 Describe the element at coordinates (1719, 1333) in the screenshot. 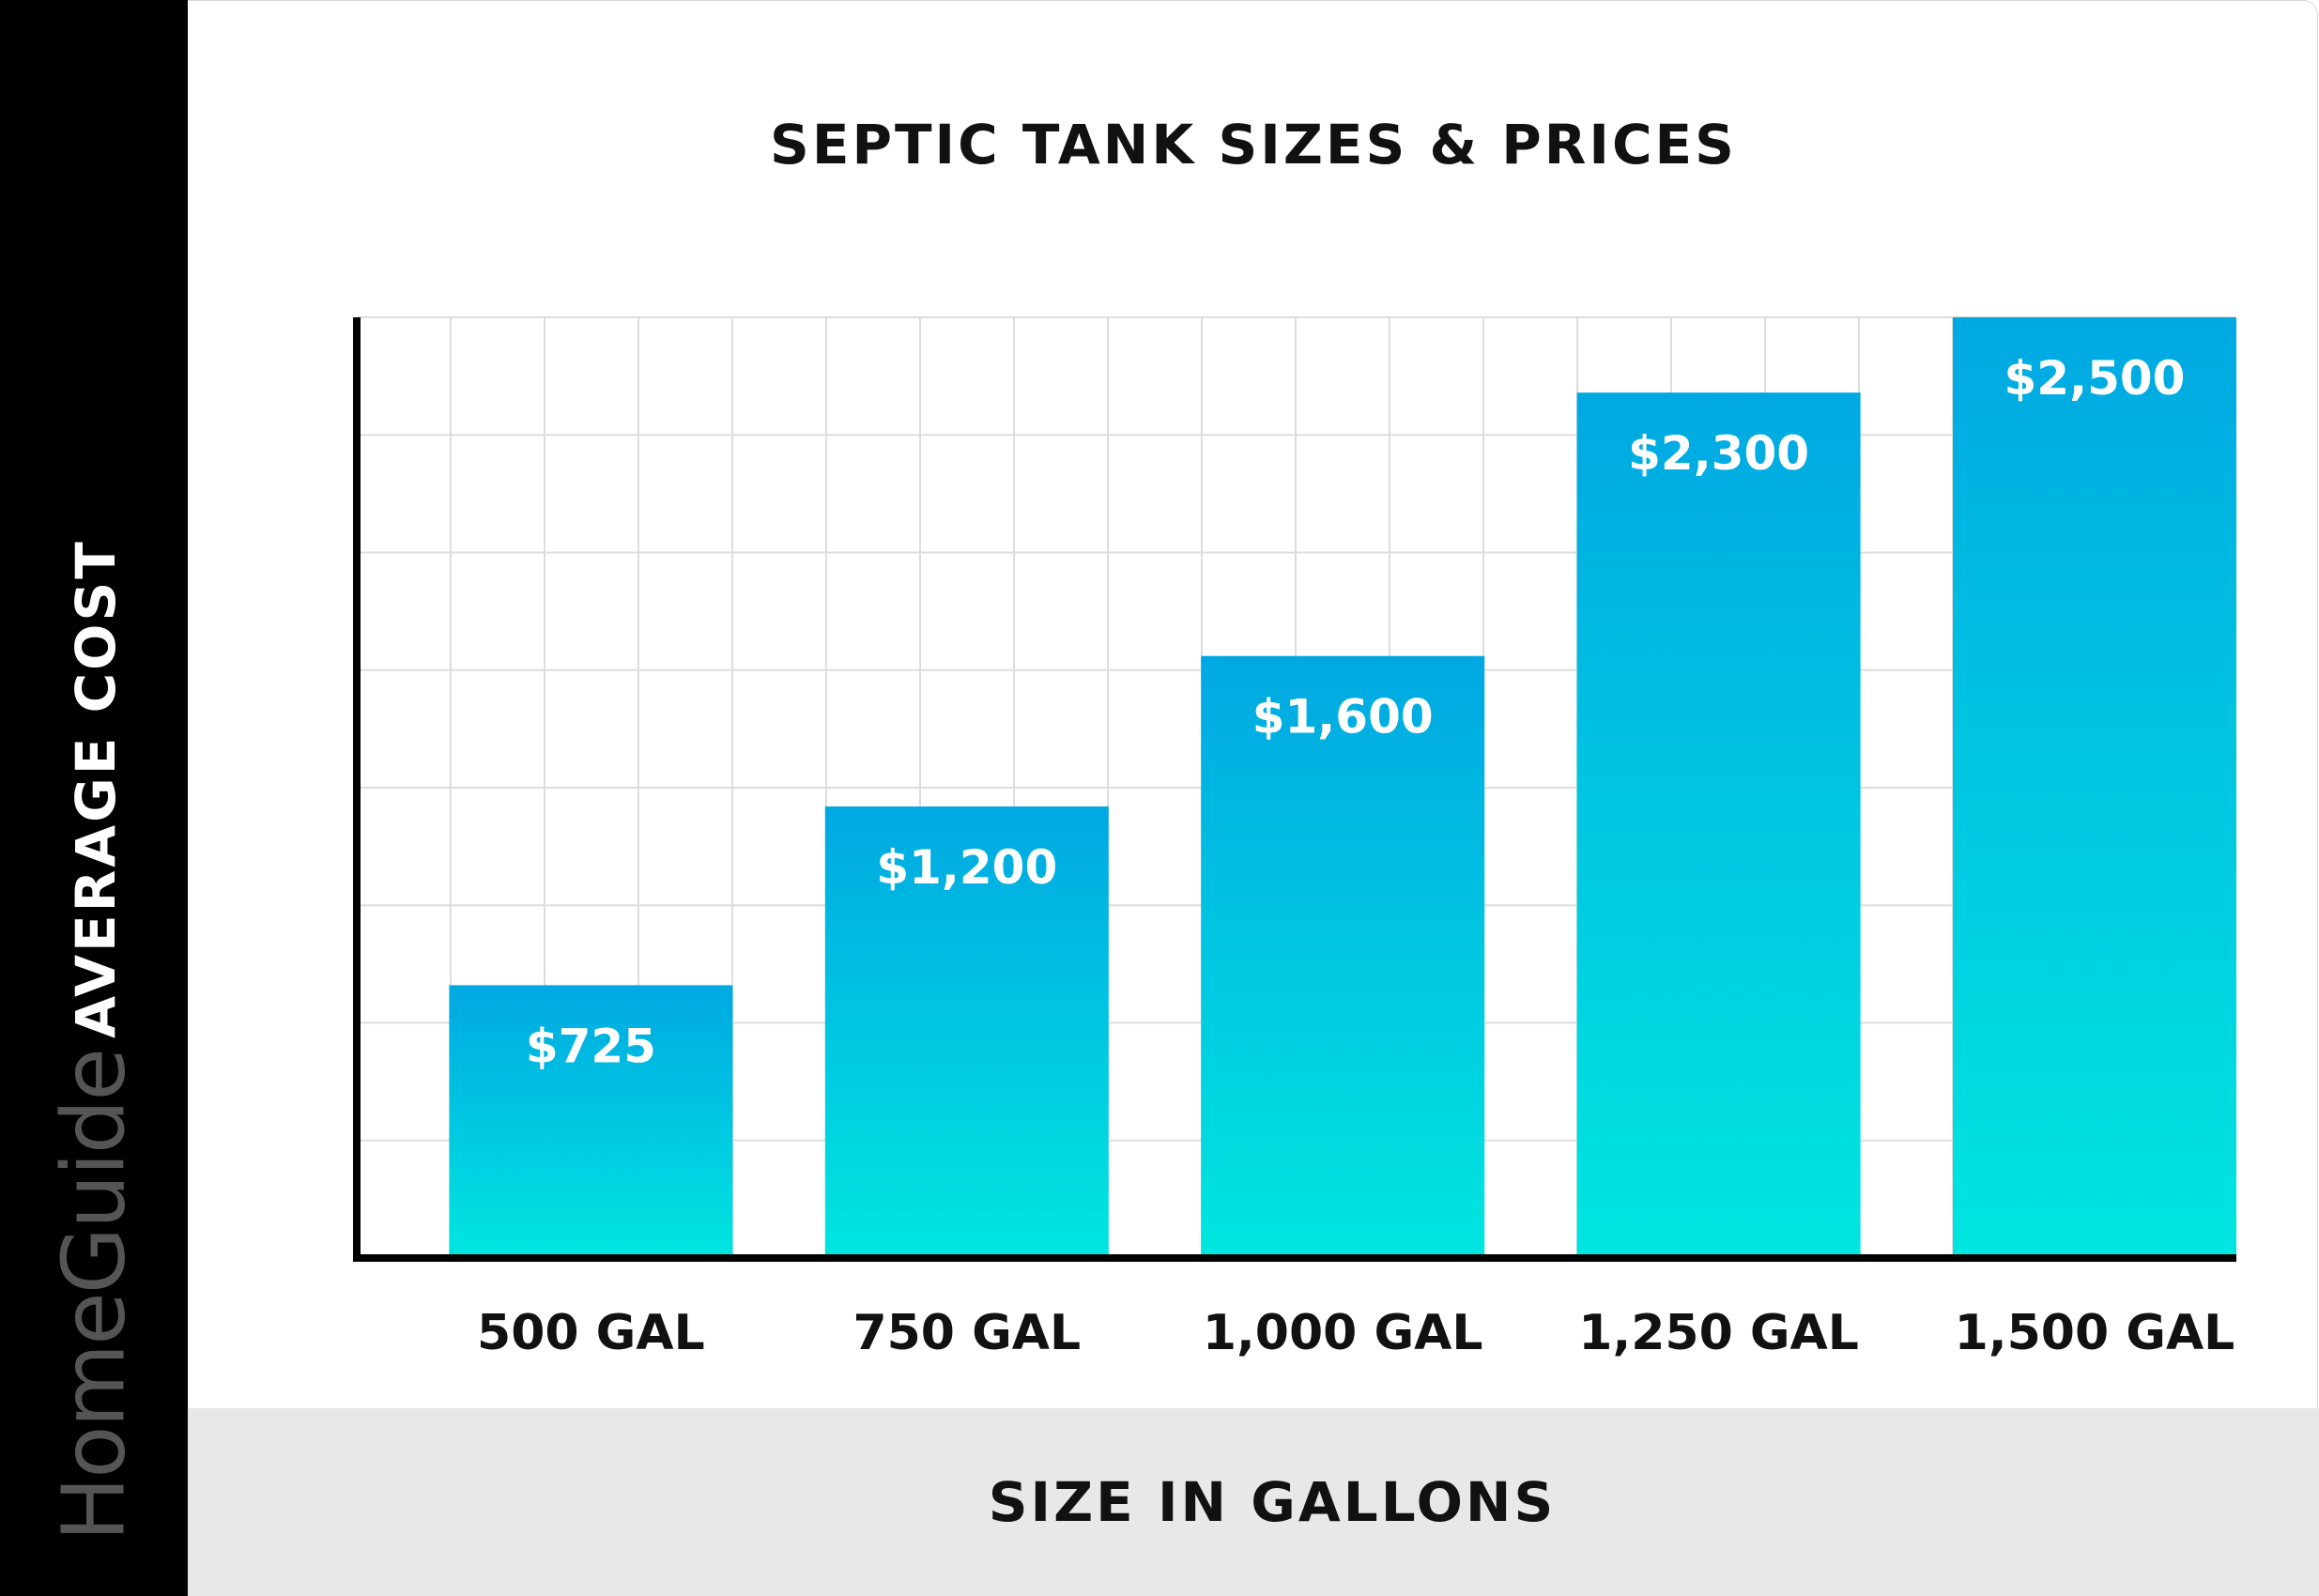

I see `x-tick-label-3: 1,250 GAL` at that location.